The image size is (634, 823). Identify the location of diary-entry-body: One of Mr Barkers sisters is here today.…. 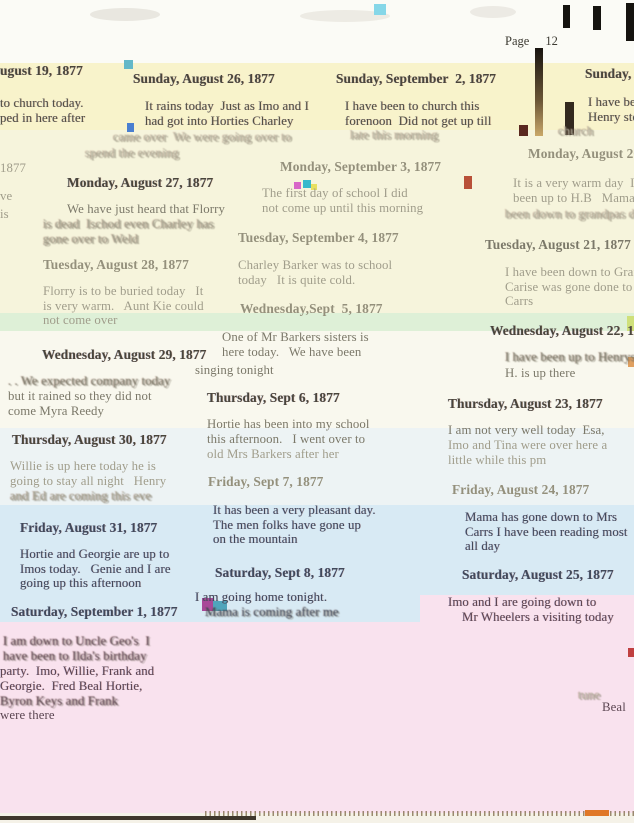
(295, 344).